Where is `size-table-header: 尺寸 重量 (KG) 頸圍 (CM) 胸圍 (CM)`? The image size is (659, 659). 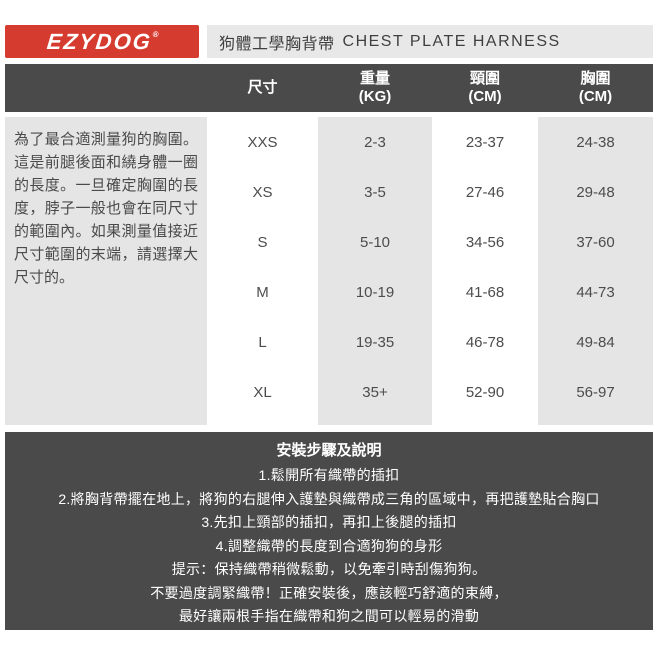
size-table-header: 尺寸 重量 (KG) 頸圍 (CM) 胸圍 (CM) is located at coordinates (329, 88).